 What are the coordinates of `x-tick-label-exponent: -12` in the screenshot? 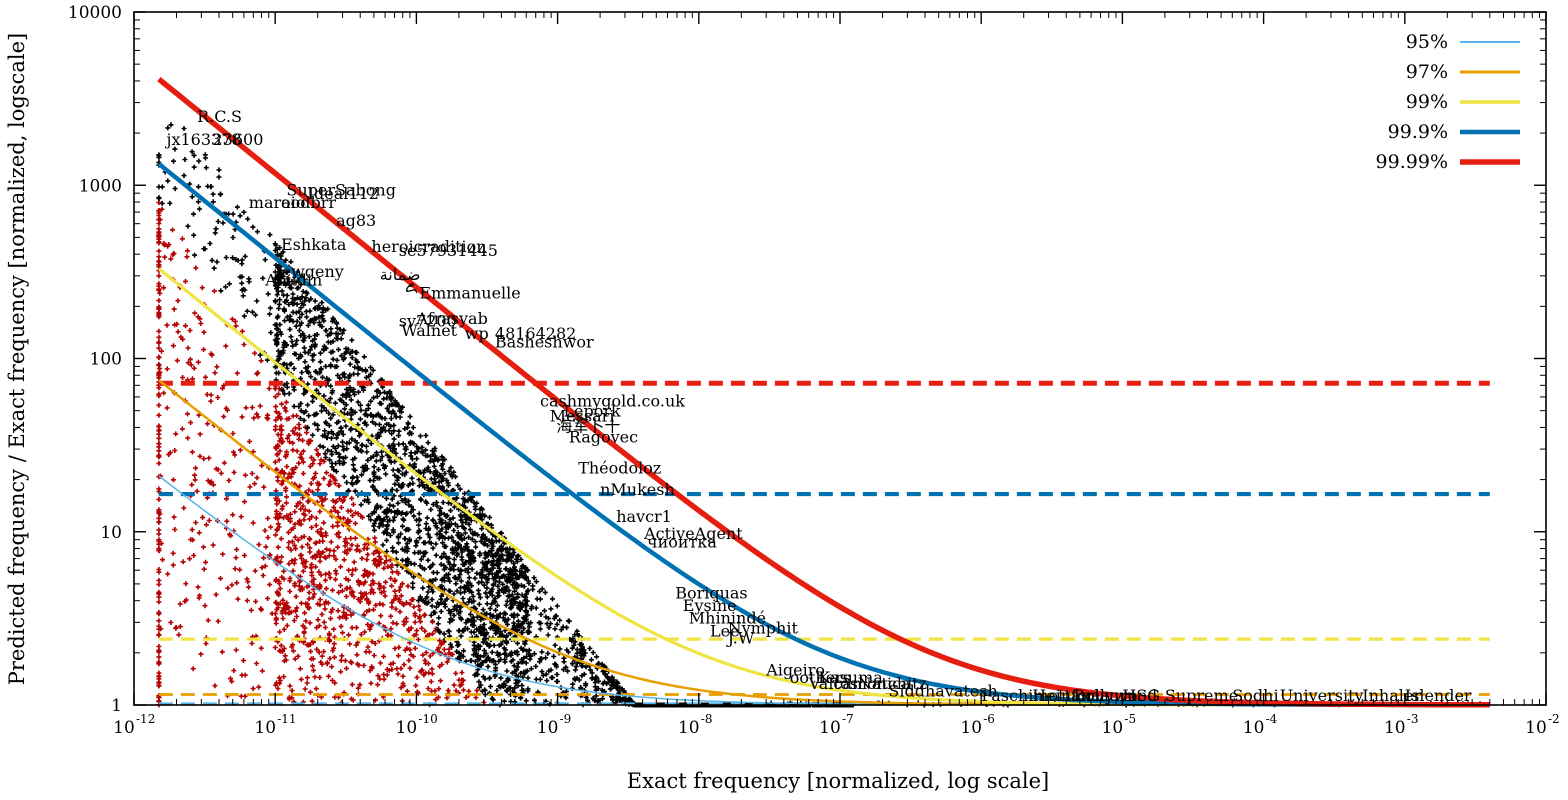 It's located at (145, 719).